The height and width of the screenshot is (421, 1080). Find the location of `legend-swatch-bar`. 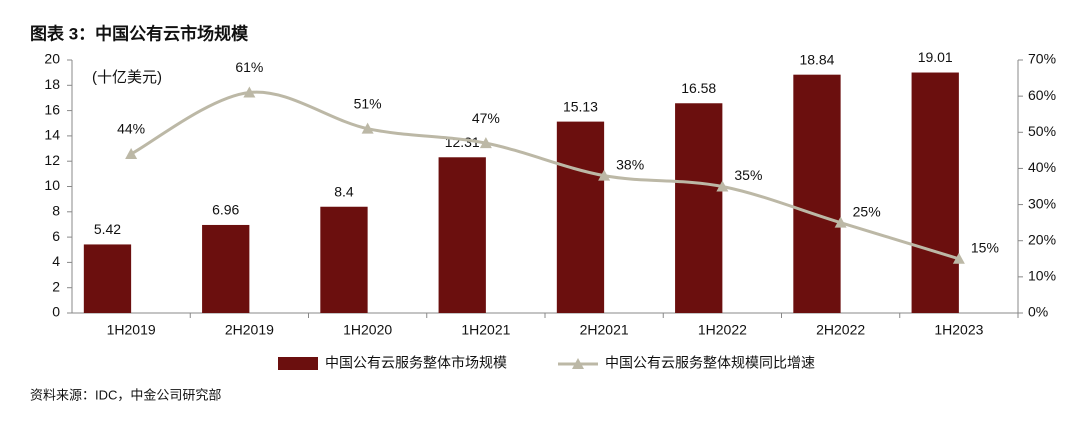

legend-swatch-bar is located at coordinates (298, 363).